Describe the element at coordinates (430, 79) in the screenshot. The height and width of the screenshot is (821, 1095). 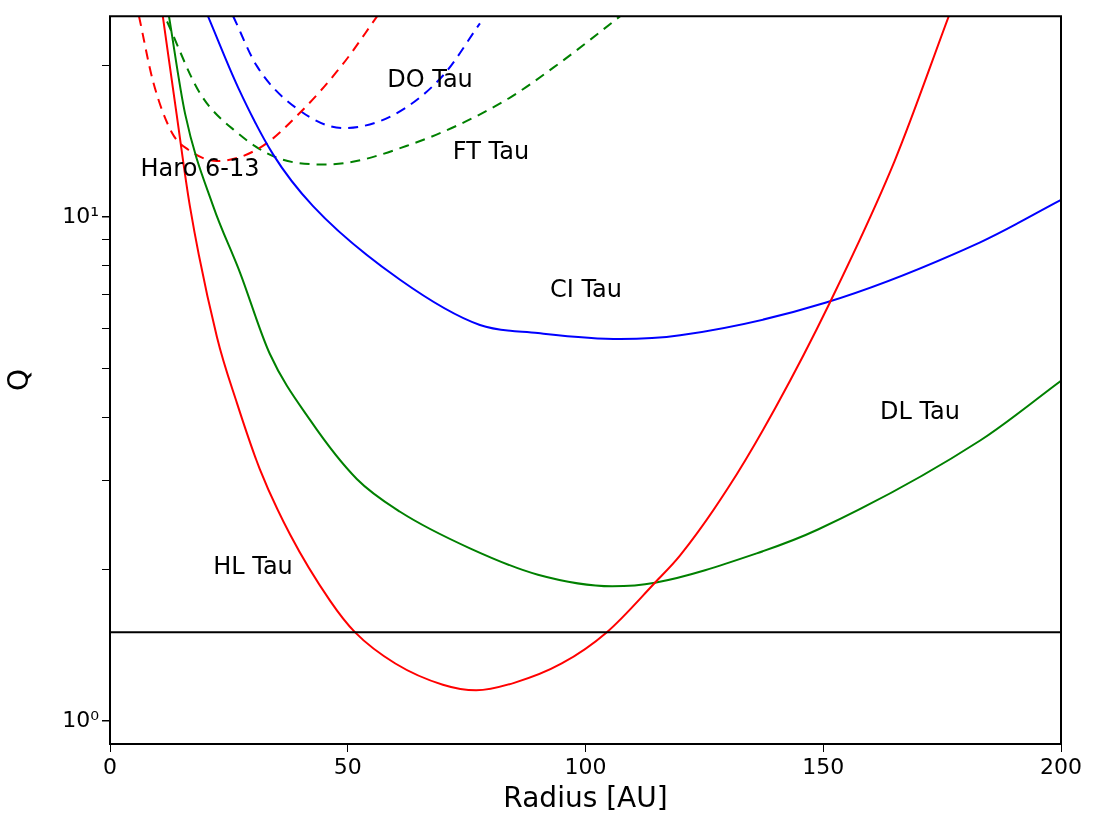
I see `series-label: DO Tau` at that location.